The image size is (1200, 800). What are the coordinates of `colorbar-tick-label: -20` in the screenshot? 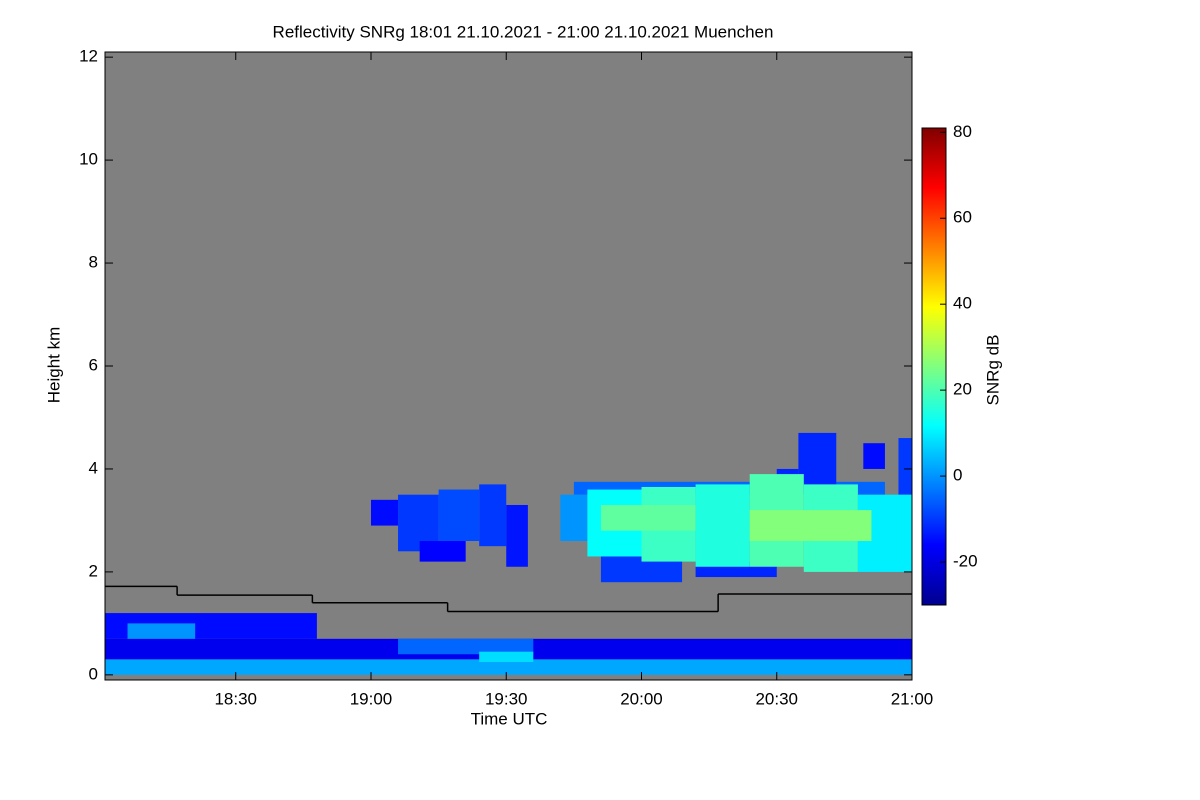 It's located at (965, 561).